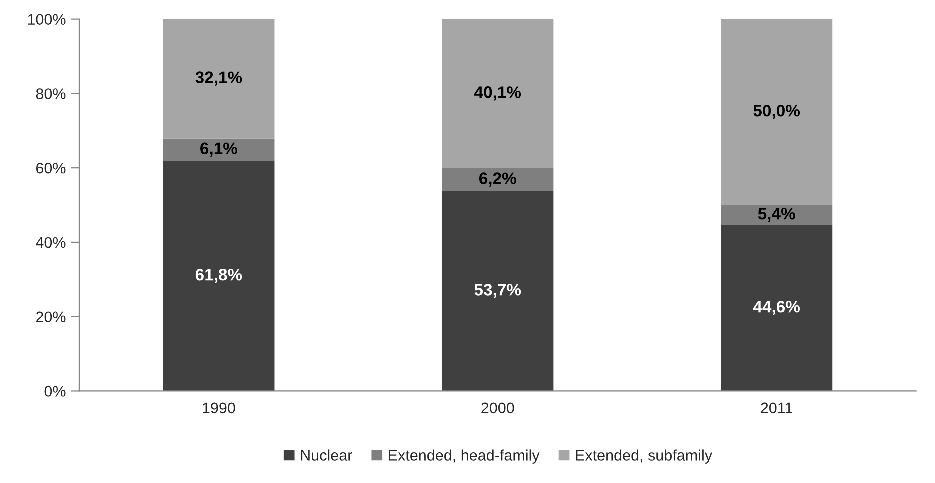  I want to click on y-tick-label: 40%, so click(51, 242).